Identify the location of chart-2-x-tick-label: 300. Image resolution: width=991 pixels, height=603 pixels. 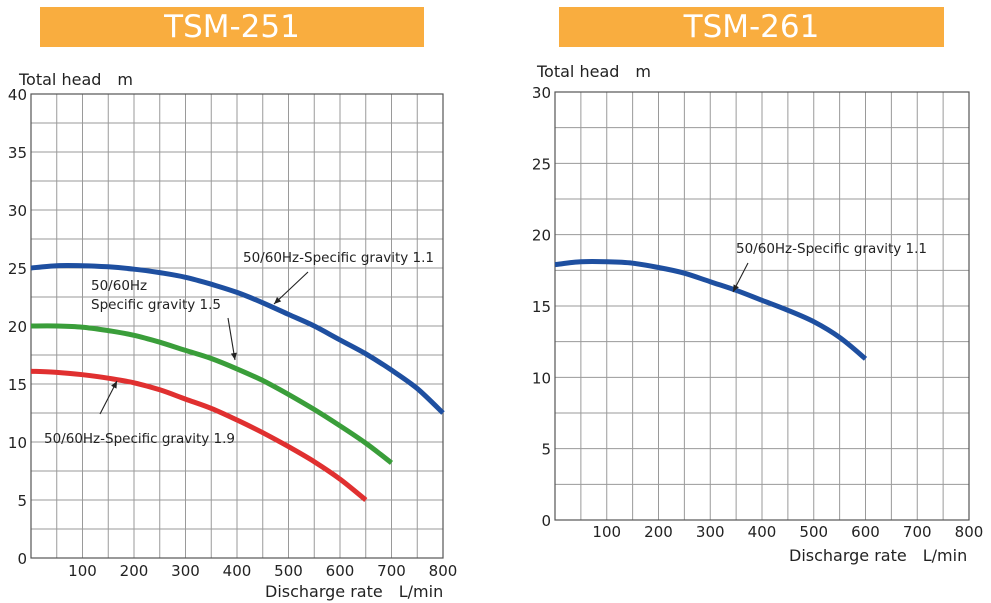
(710, 532).